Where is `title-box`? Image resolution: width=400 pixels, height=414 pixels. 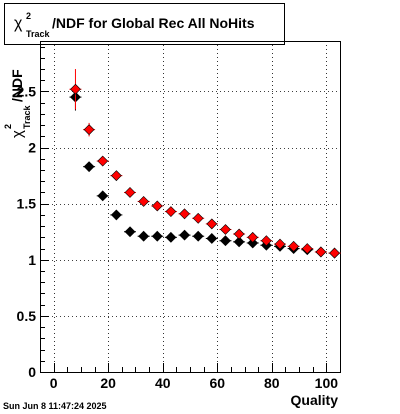 title-box is located at coordinates (144, 24).